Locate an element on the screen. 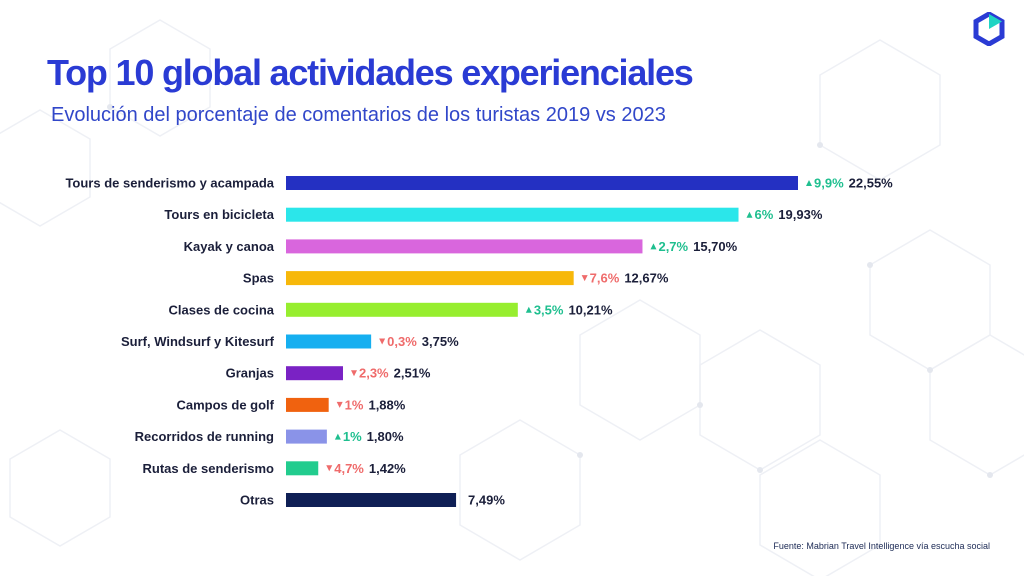 This screenshot has width=1024, height=576. change-label: 9,9% is located at coordinates (829, 183).